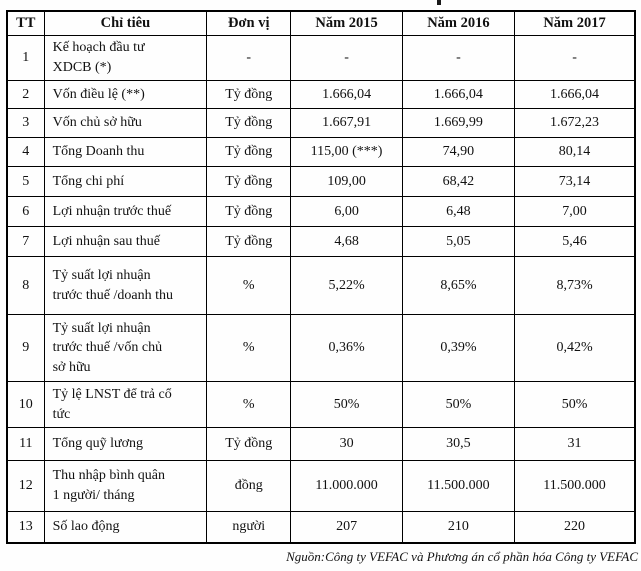 This screenshot has width=641, height=571. What do you see at coordinates (575, 94) in the screenshot?
I see `cell-nam-2017: 1.666,04` at bounding box center [575, 94].